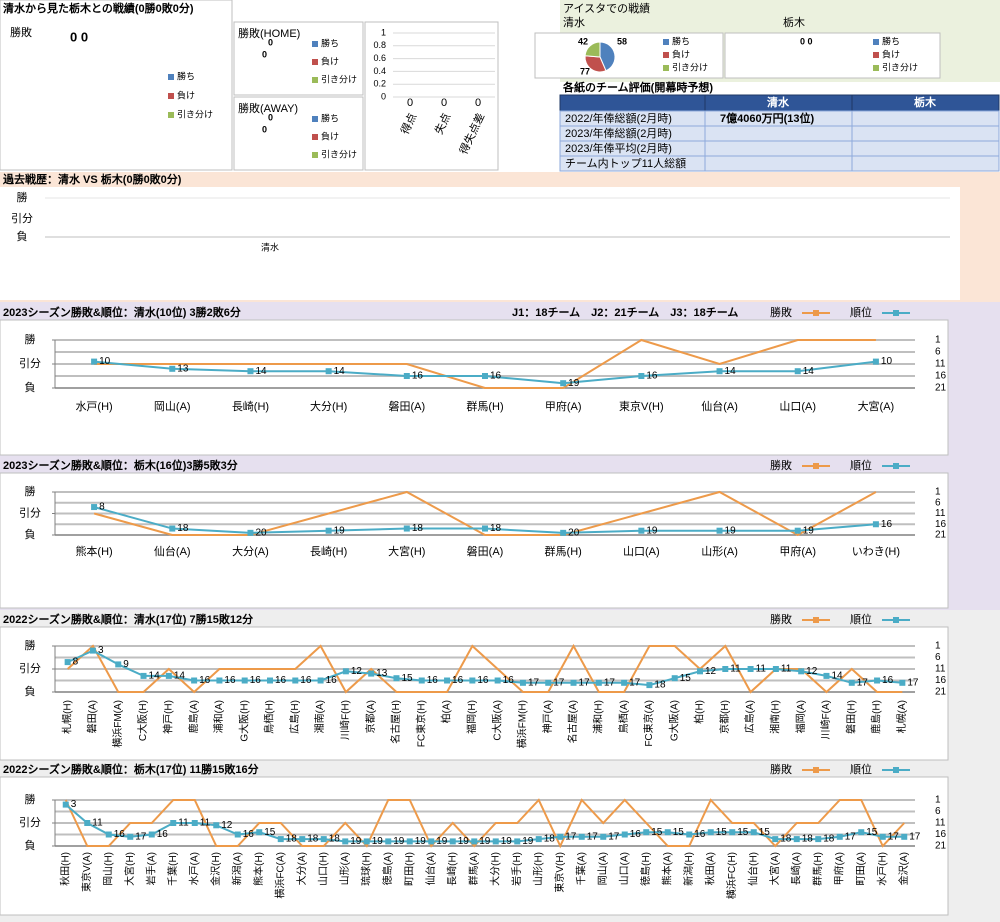  I want to click on legend-marker, so click(816, 313).